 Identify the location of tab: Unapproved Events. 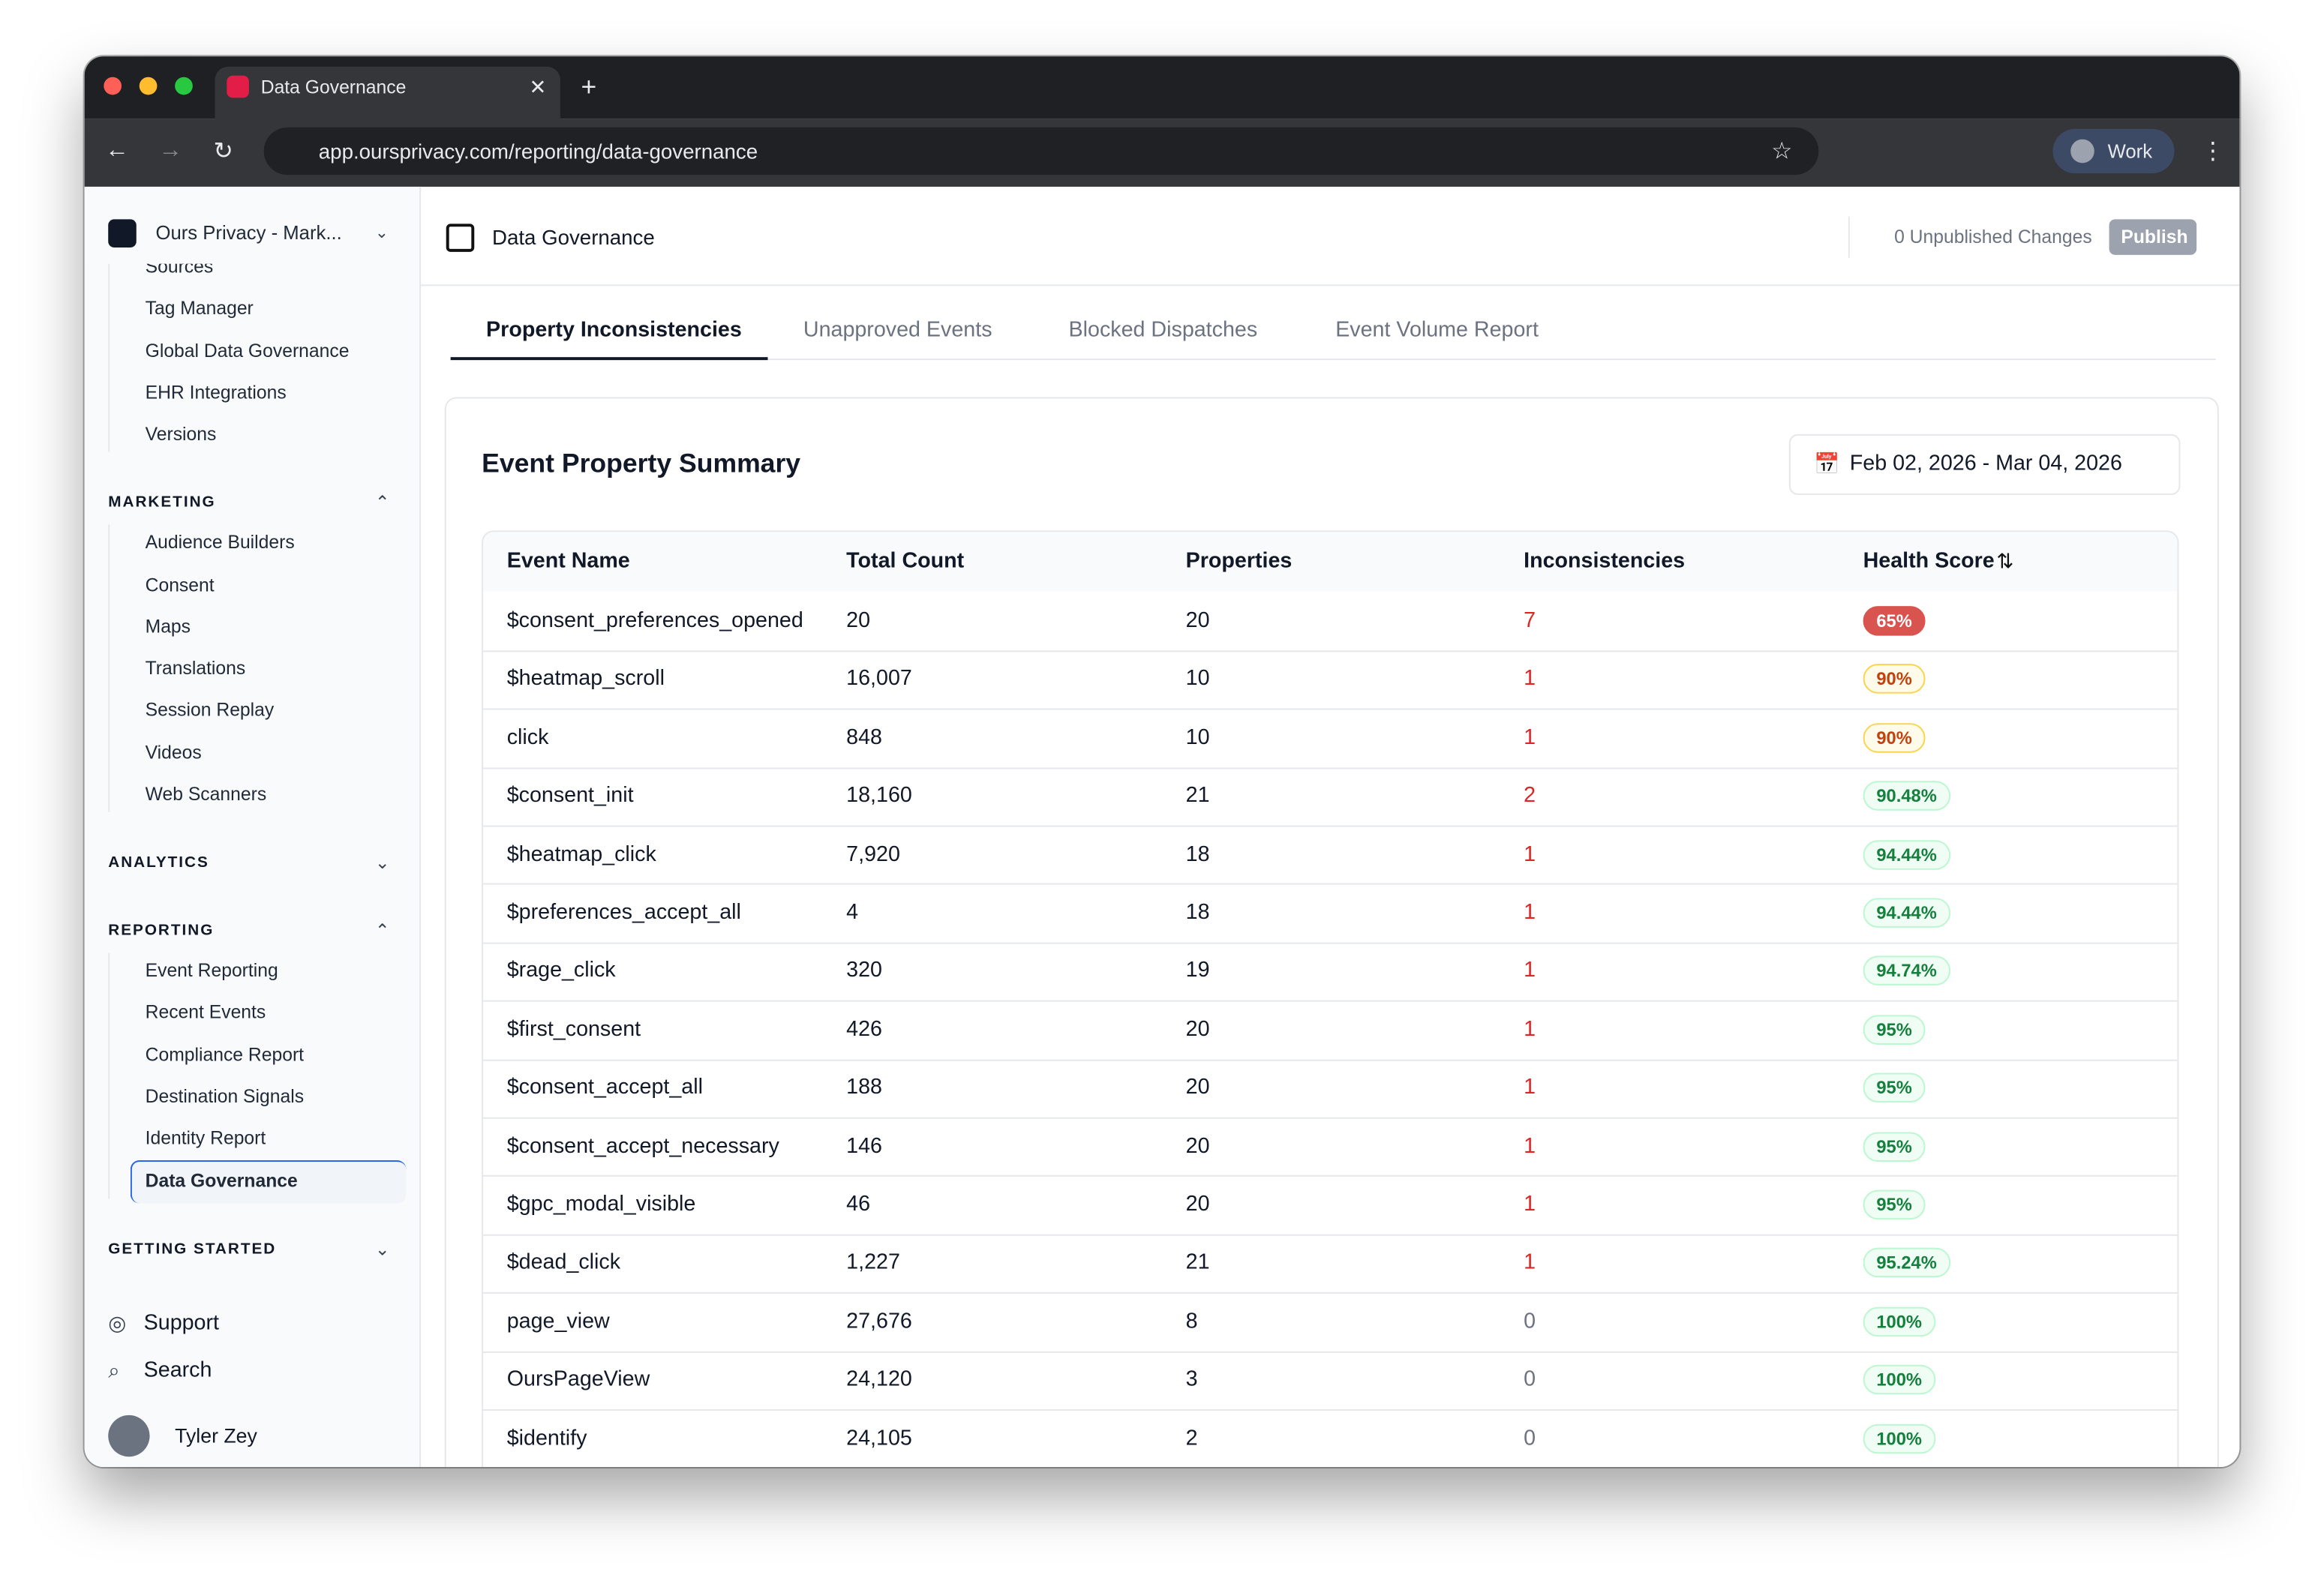
(897, 330).